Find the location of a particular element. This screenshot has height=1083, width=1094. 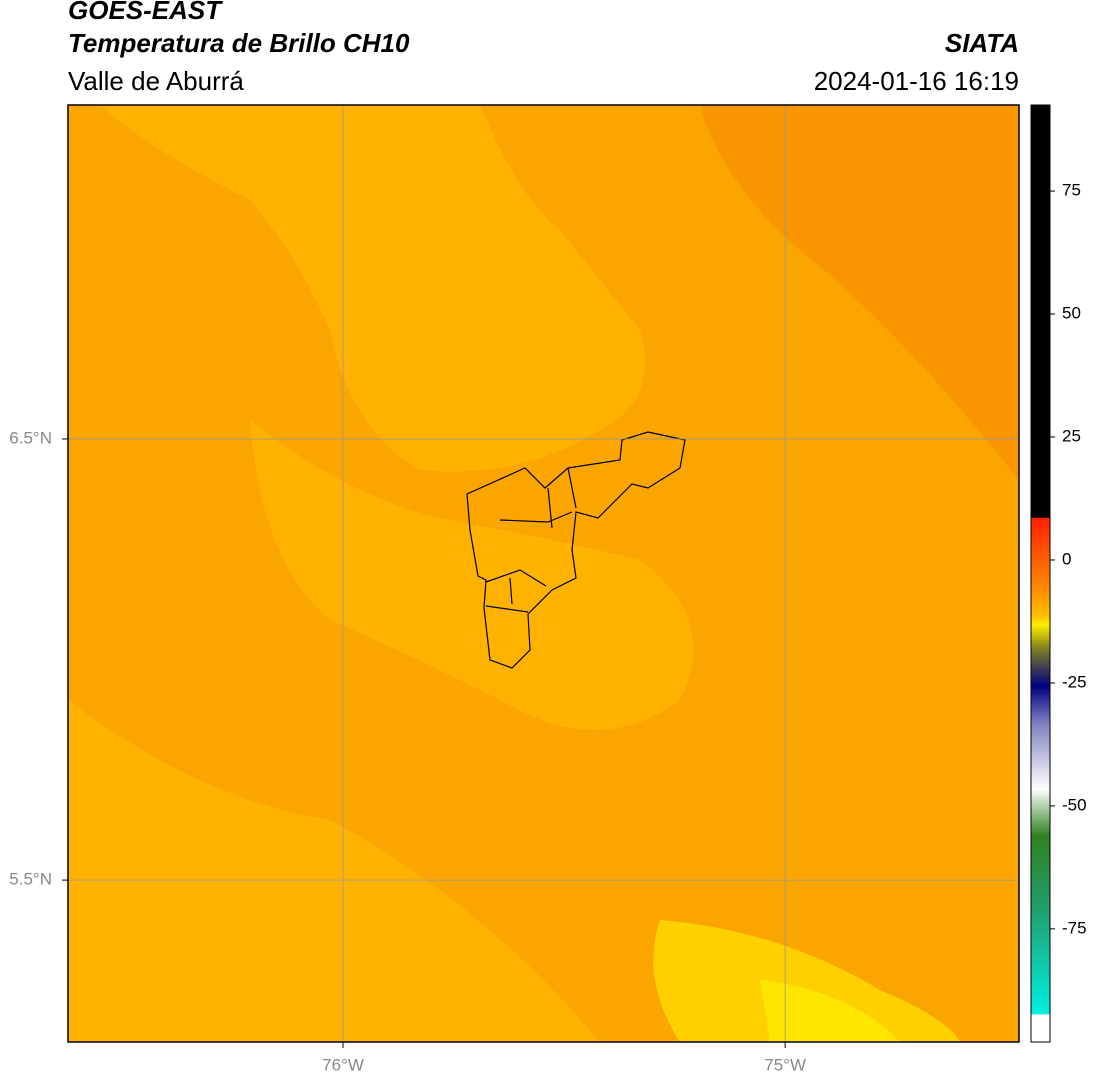

colorbar is located at coordinates (1040, 573).